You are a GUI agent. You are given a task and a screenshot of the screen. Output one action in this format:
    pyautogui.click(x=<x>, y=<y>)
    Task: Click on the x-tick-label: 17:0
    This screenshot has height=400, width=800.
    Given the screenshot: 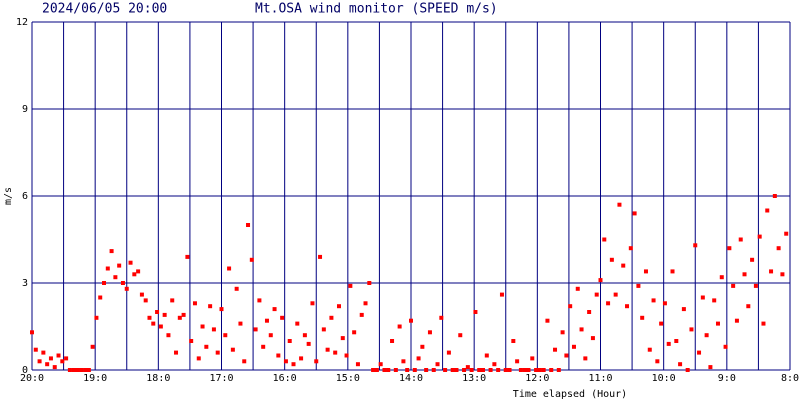 What is the action you would take?
    pyautogui.click(x=221, y=378)
    